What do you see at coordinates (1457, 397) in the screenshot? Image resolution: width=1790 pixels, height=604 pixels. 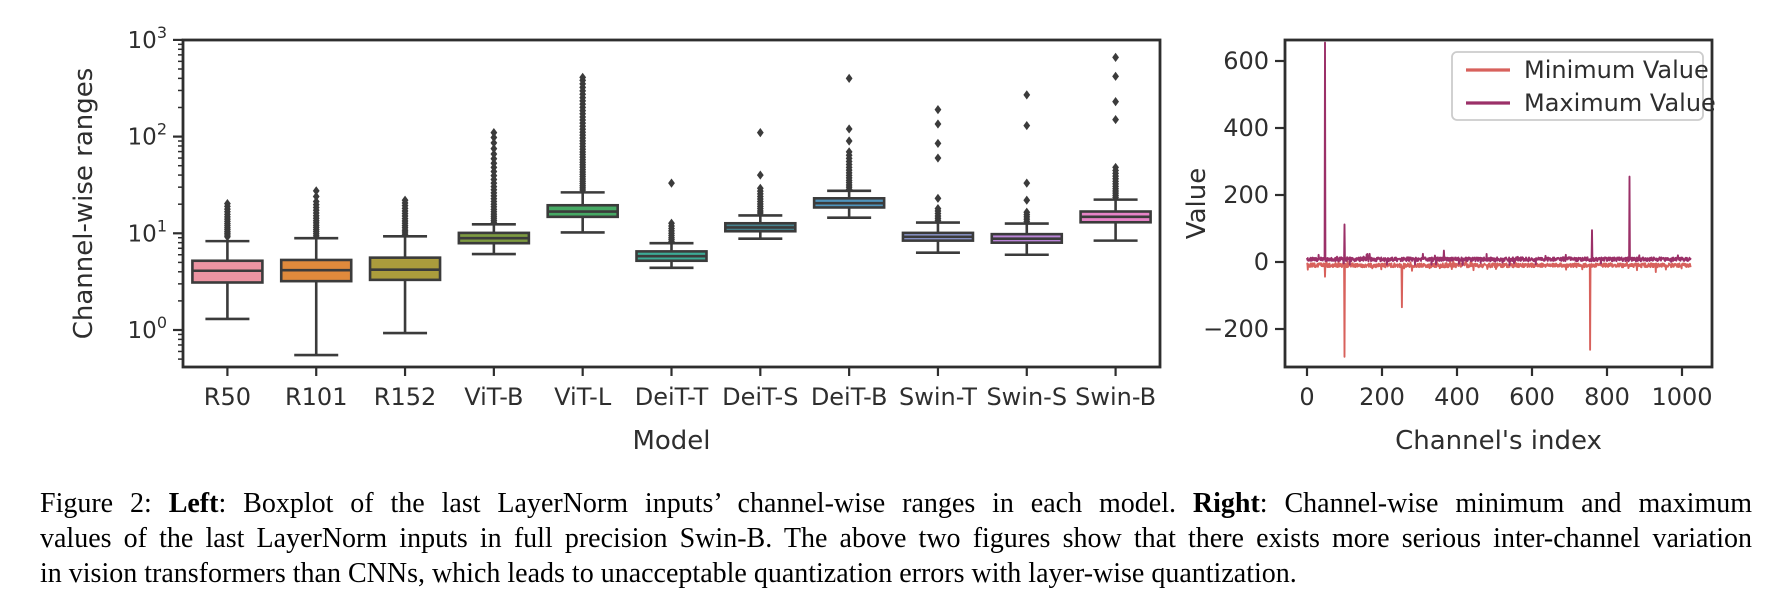 I see `x-tick-label: 400` at bounding box center [1457, 397].